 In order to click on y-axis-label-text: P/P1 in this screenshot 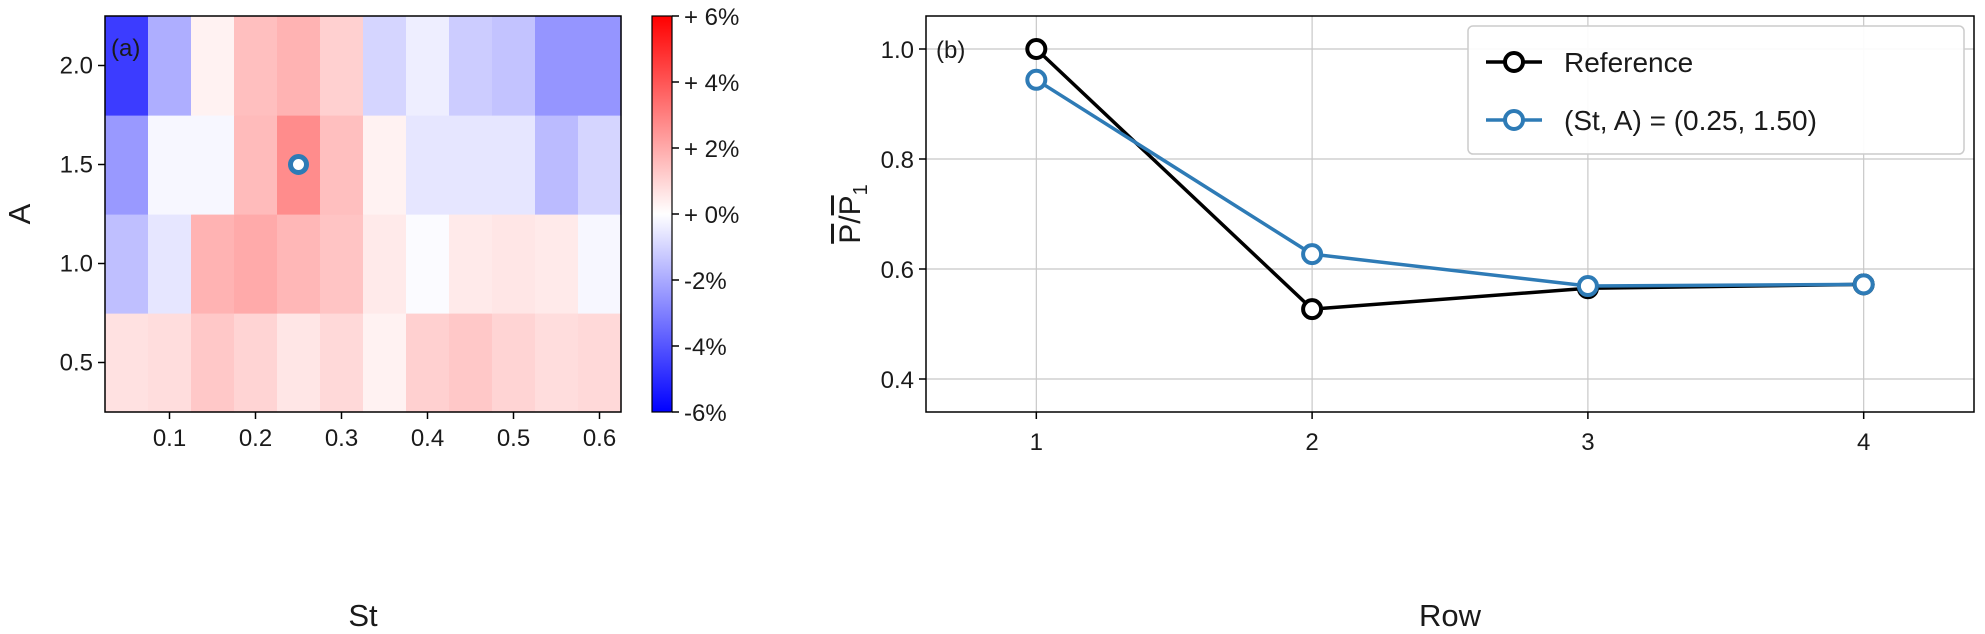, I will do `click(853, 214)`.